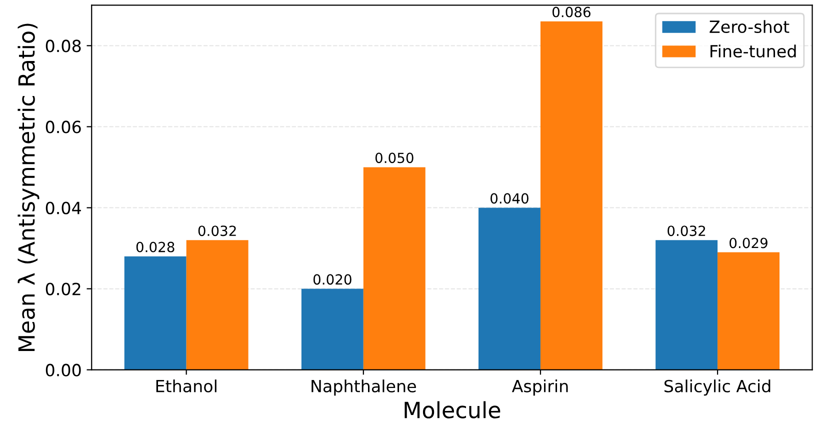 The width and height of the screenshot is (818, 430). Describe the element at coordinates (540, 388) in the screenshot. I see `x-tick-label: Aspirin` at that location.